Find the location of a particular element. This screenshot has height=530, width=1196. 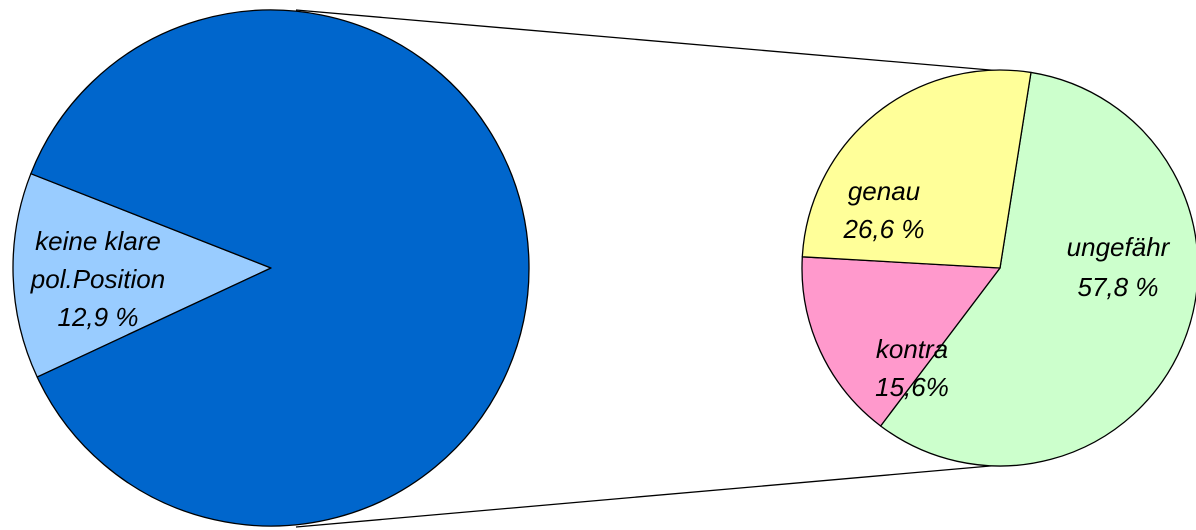

main-label-line: 12,9 % is located at coordinates (98, 317).